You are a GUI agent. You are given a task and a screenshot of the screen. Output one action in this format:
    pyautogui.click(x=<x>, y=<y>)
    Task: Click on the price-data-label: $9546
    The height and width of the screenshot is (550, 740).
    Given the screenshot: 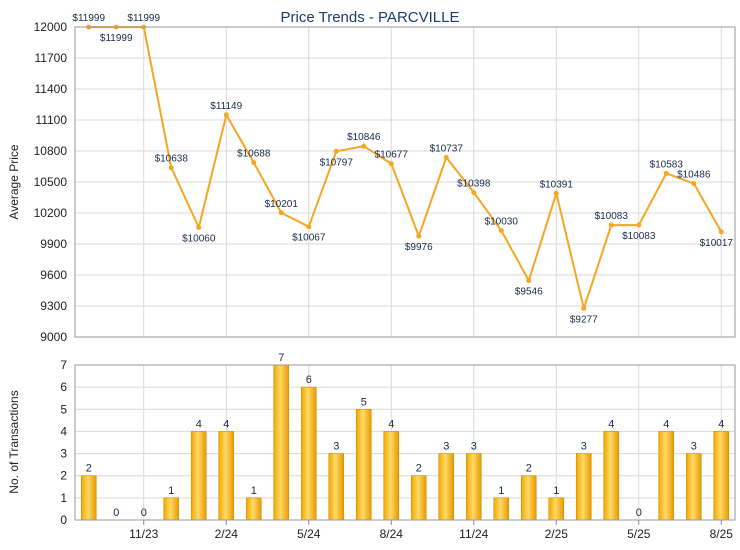 What is the action you would take?
    pyautogui.click(x=529, y=292)
    